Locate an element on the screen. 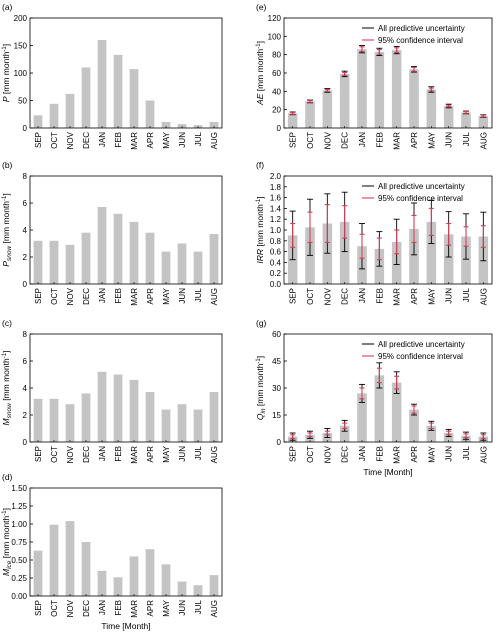 This screenshot has width=500, height=635. y-axis-label: Qin [mm month-1] is located at coordinates (261, 388).